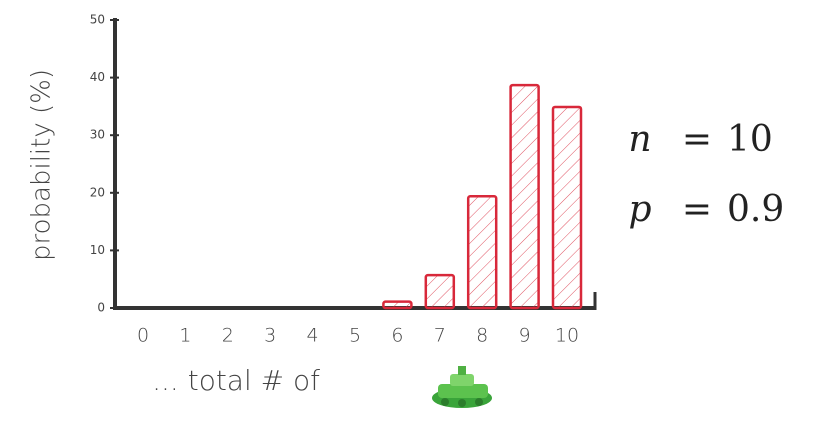  Describe the element at coordinates (97, 20) in the screenshot. I see `y-tick-label: 50` at that location.